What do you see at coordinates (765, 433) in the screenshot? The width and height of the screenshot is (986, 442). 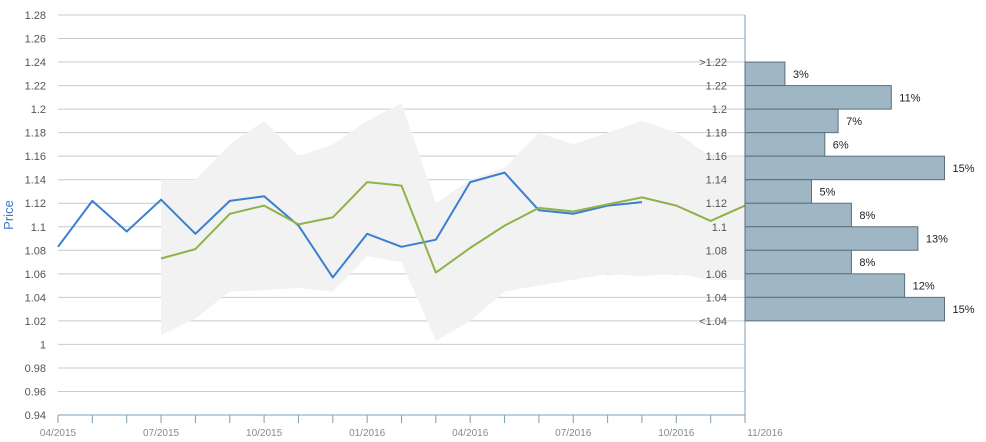 I see `x-tick-label: 11/2016` at bounding box center [765, 433].